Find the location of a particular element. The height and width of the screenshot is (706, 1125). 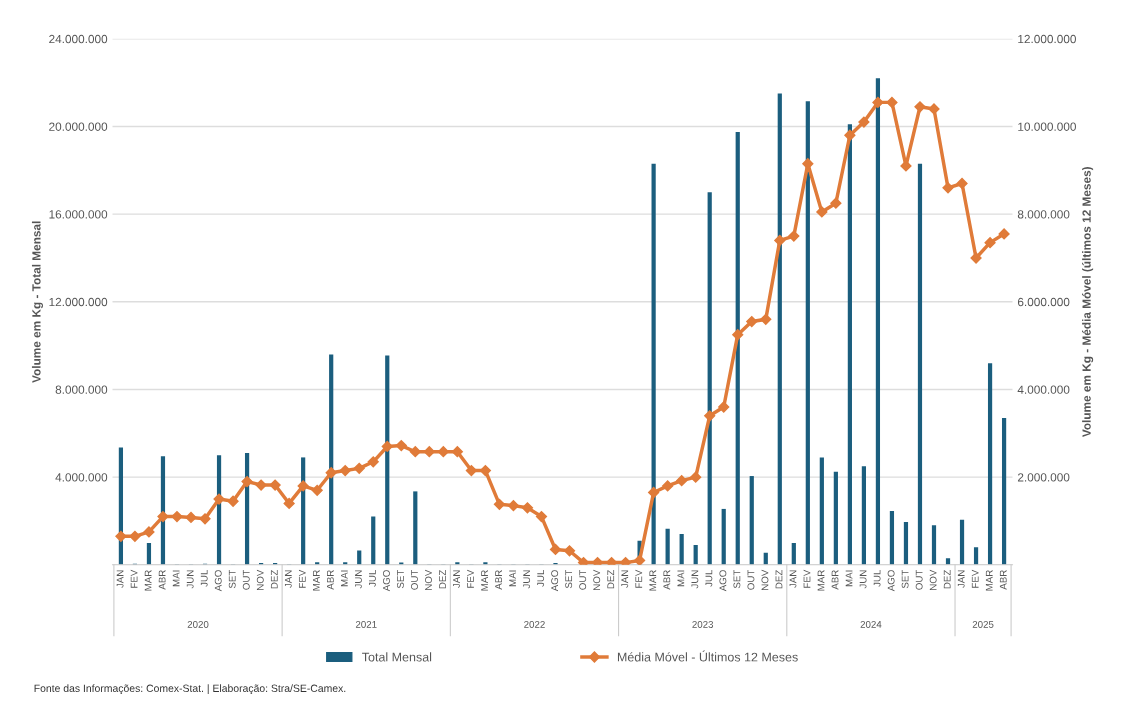

y-tick-label: 8.000.000 is located at coordinates (81, 389).